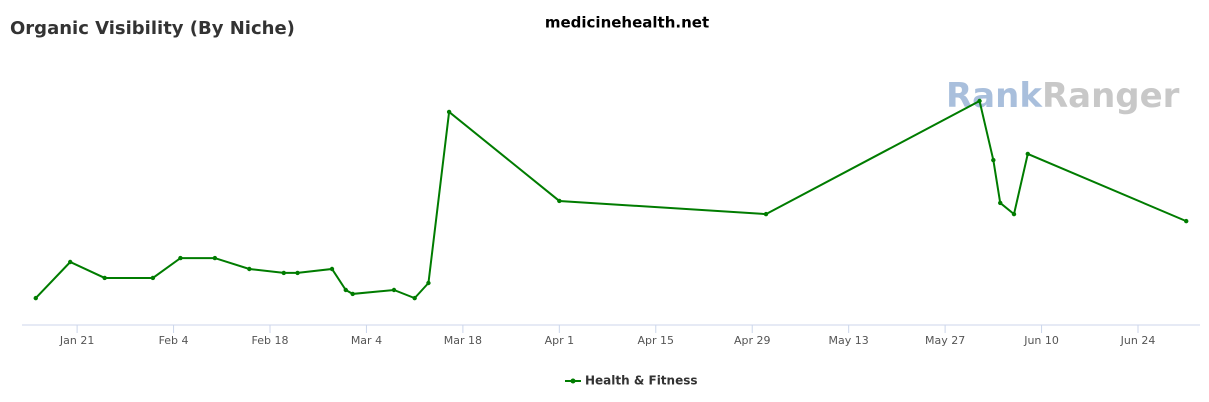  Describe the element at coordinates (752, 340) in the screenshot. I see `x-tick-label: Apr 29` at that location.